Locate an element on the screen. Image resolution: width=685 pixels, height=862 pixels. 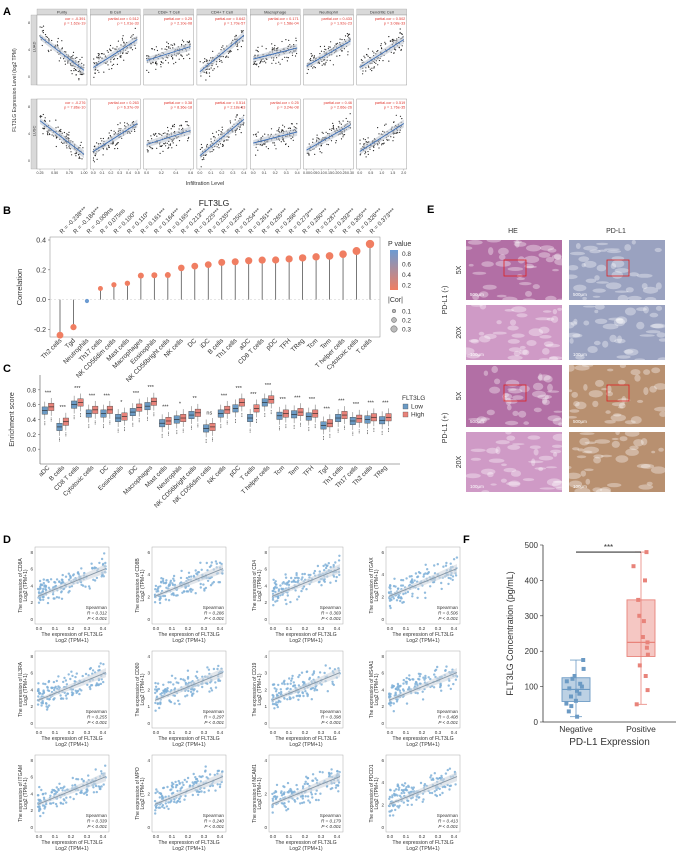
legend-title: FLT3LG is located at coordinates (413, 398).